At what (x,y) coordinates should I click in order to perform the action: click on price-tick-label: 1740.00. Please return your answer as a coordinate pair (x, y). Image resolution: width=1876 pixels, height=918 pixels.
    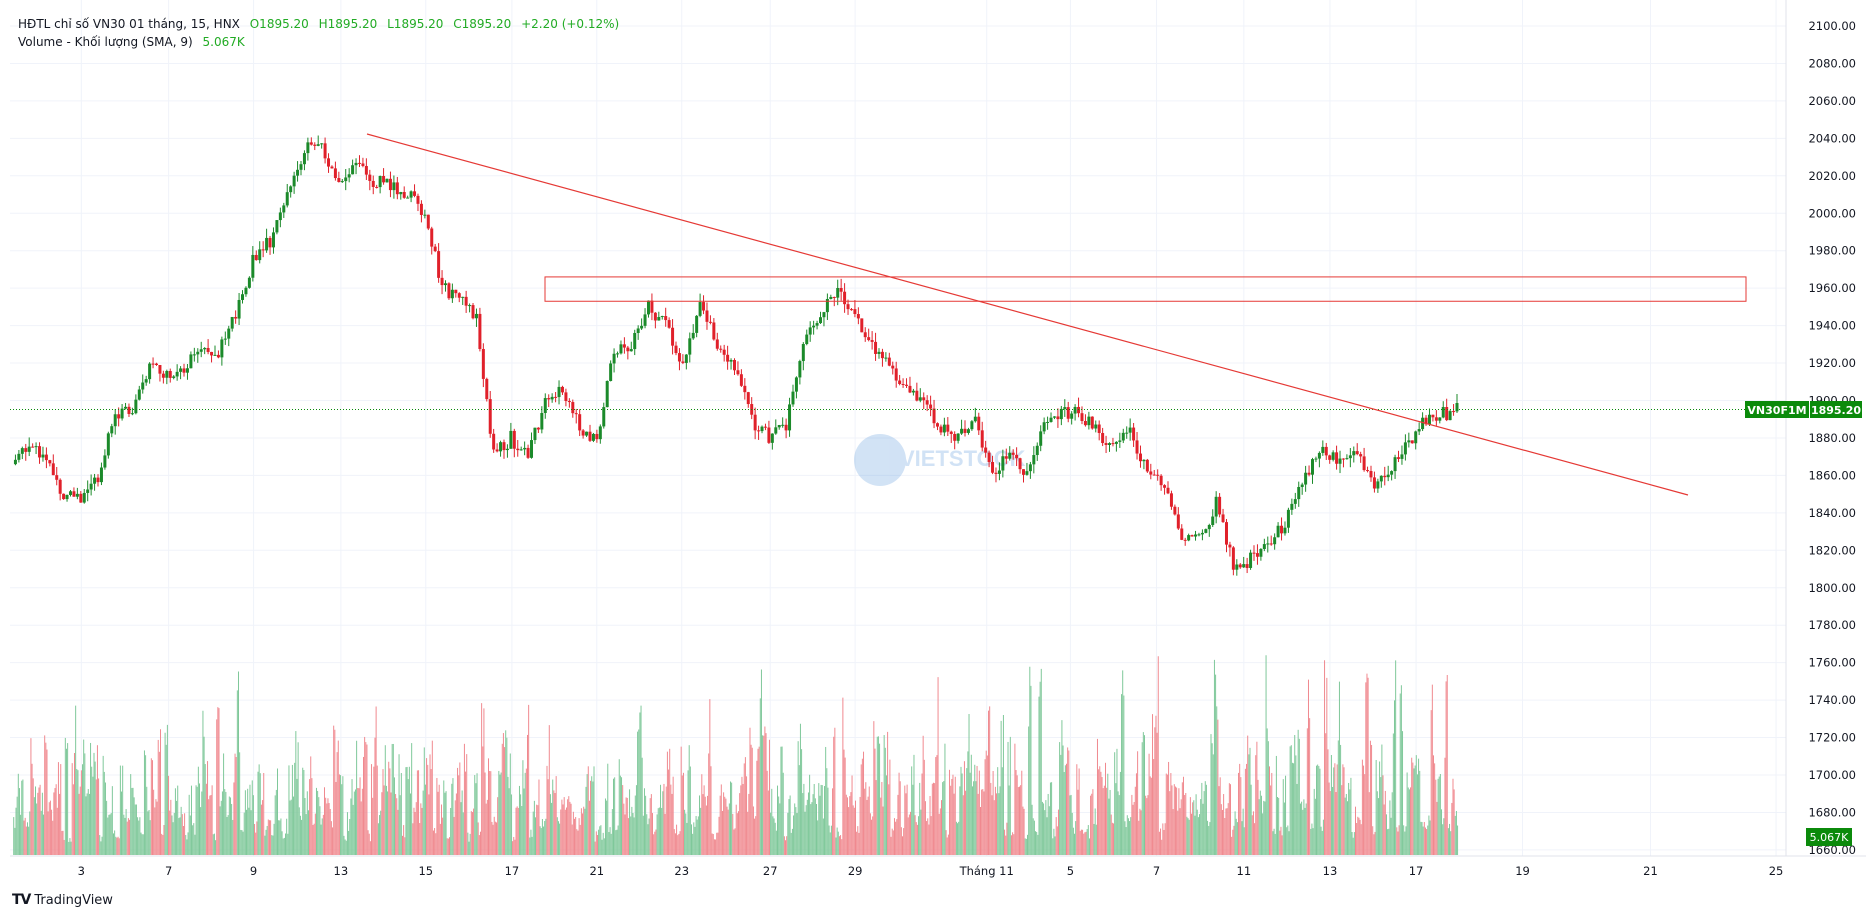
    Looking at the image, I should click on (1832, 700).